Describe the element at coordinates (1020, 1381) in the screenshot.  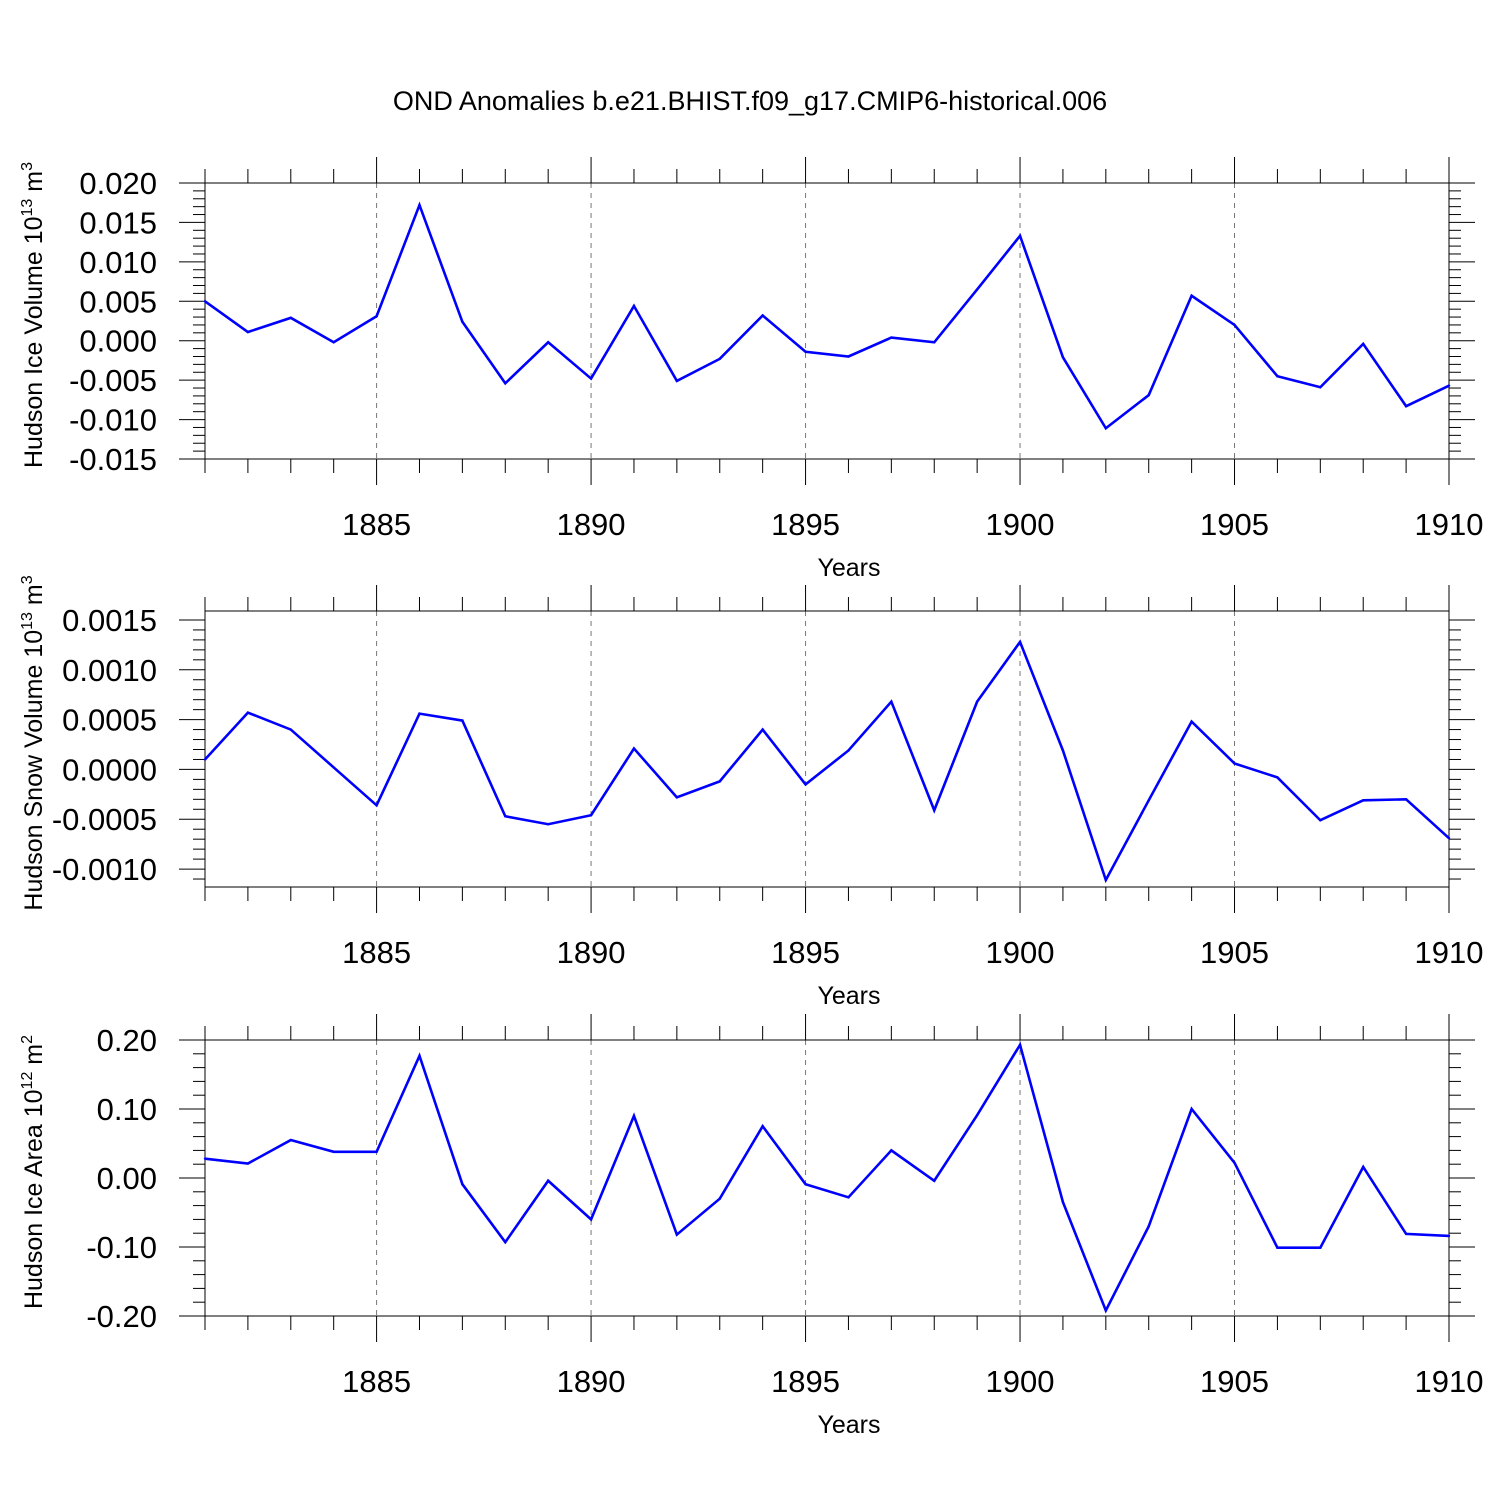
I see `chart-2-x-tick-label-3: 1900` at that location.